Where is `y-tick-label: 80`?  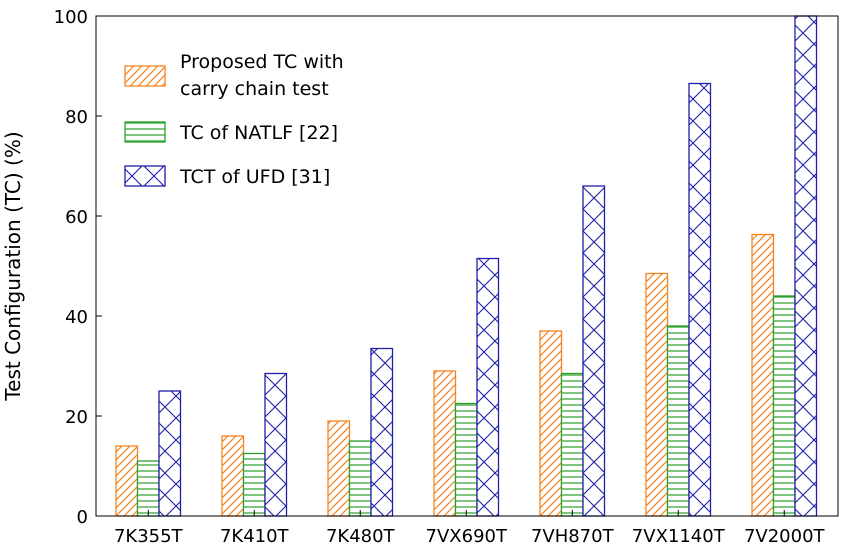
y-tick-label: 80 is located at coordinates (76, 117).